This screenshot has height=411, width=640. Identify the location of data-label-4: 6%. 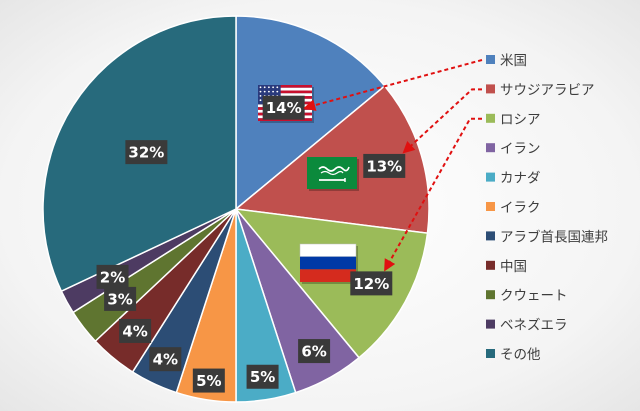
(314, 351).